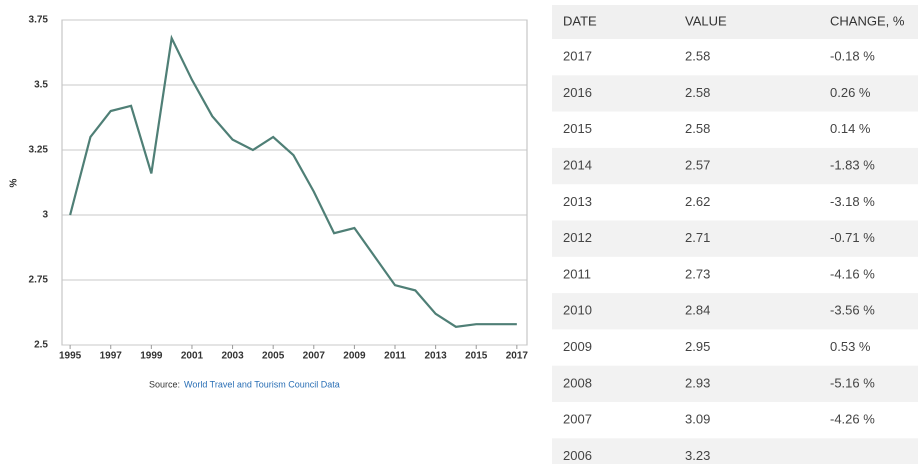 The width and height of the screenshot is (918, 464). What do you see at coordinates (577, 419) in the screenshot?
I see `table-cell: 2007` at bounding box center [577, 419].